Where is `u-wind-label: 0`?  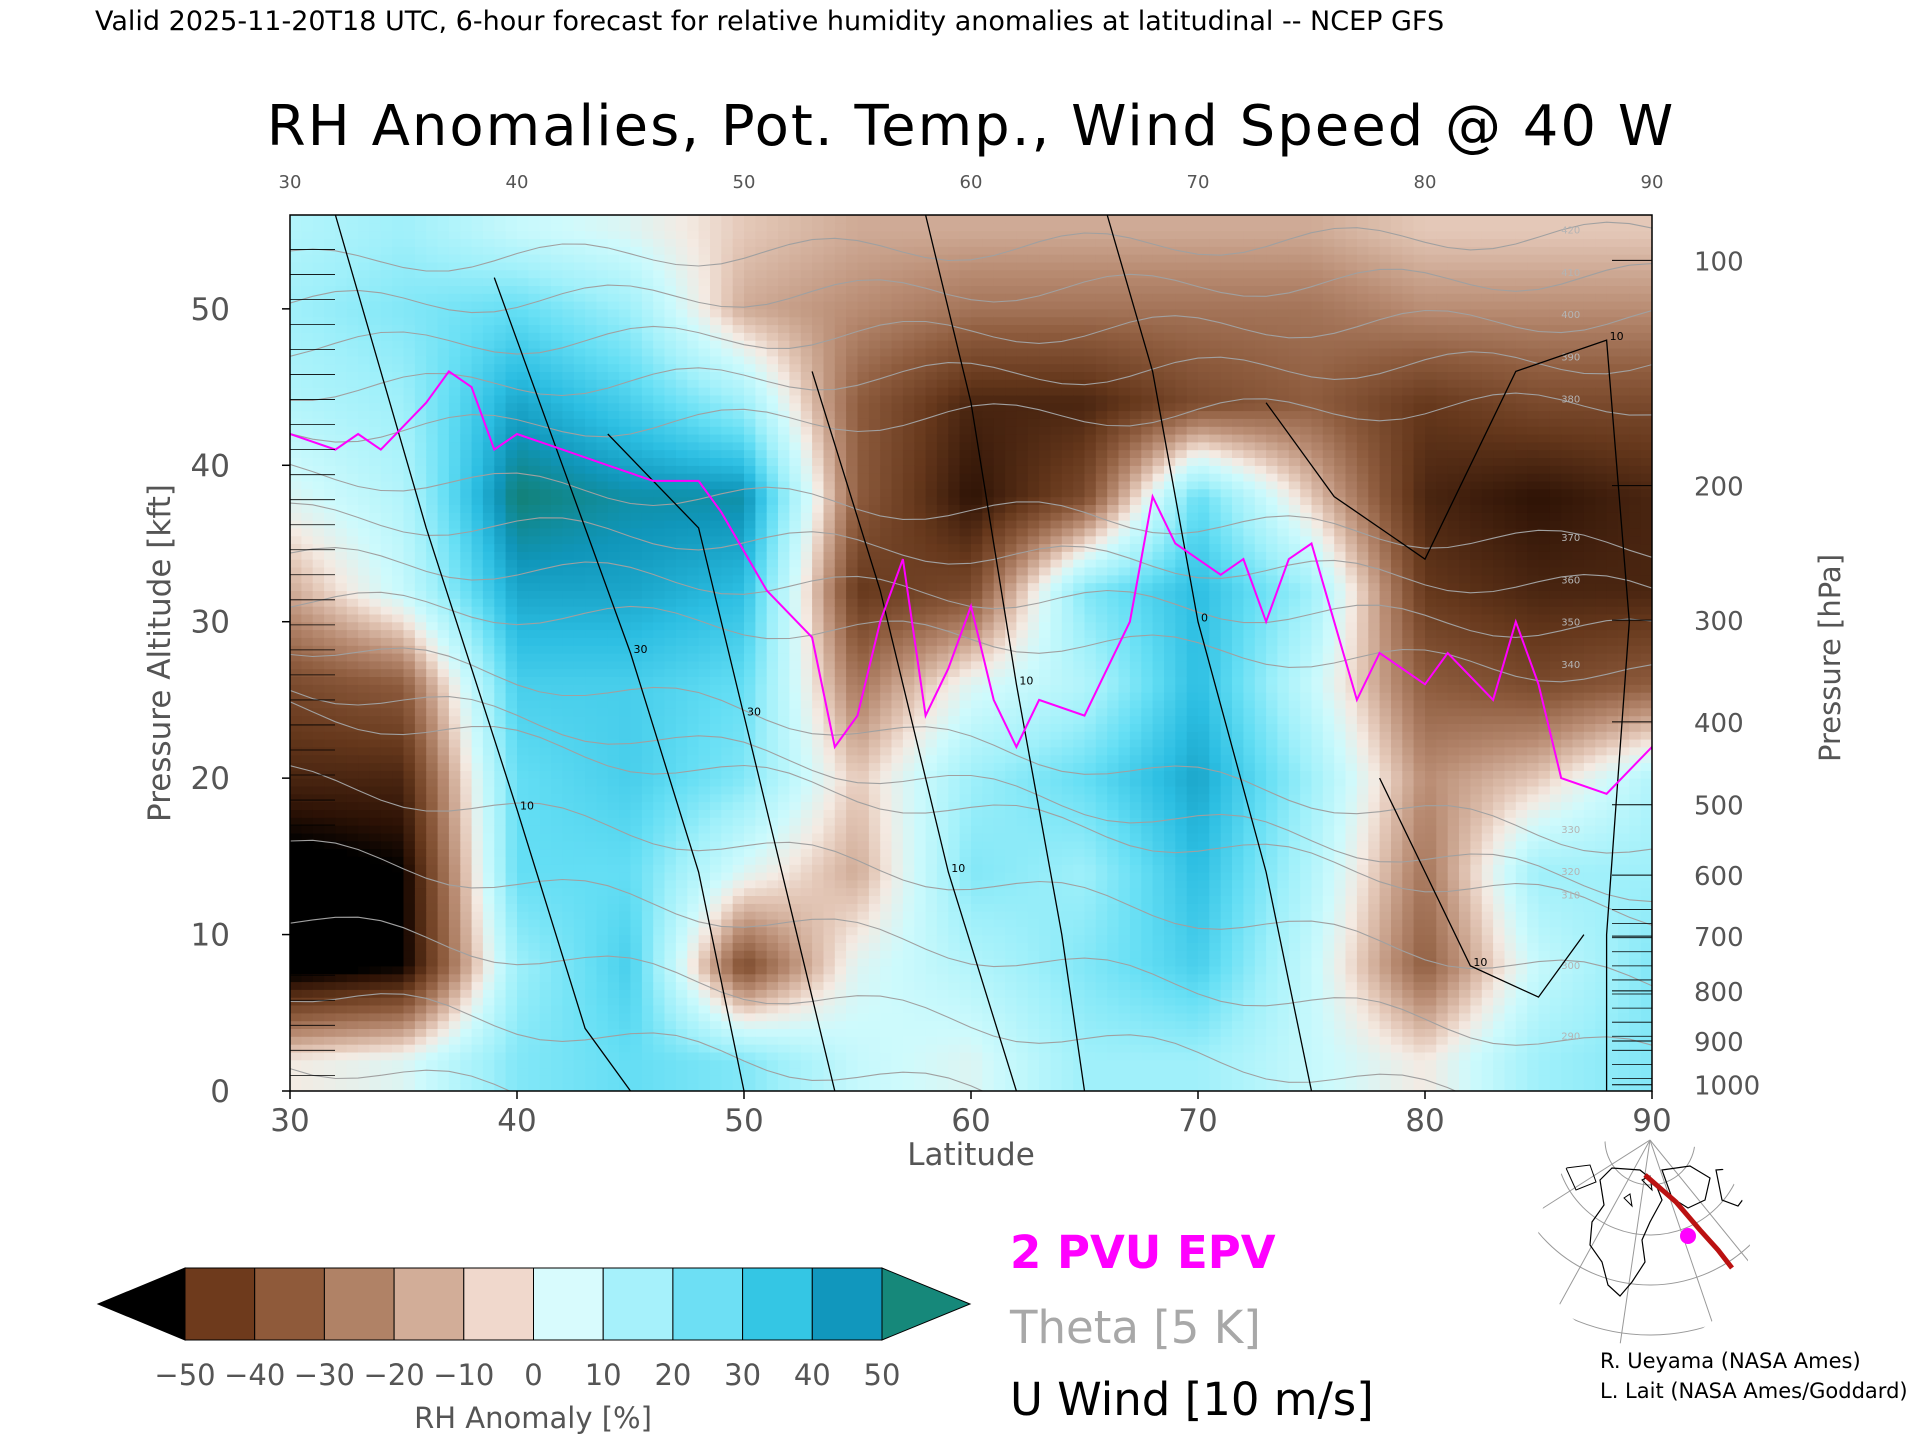
u-wind-label: 0 is located at coordinates (1204, 618).